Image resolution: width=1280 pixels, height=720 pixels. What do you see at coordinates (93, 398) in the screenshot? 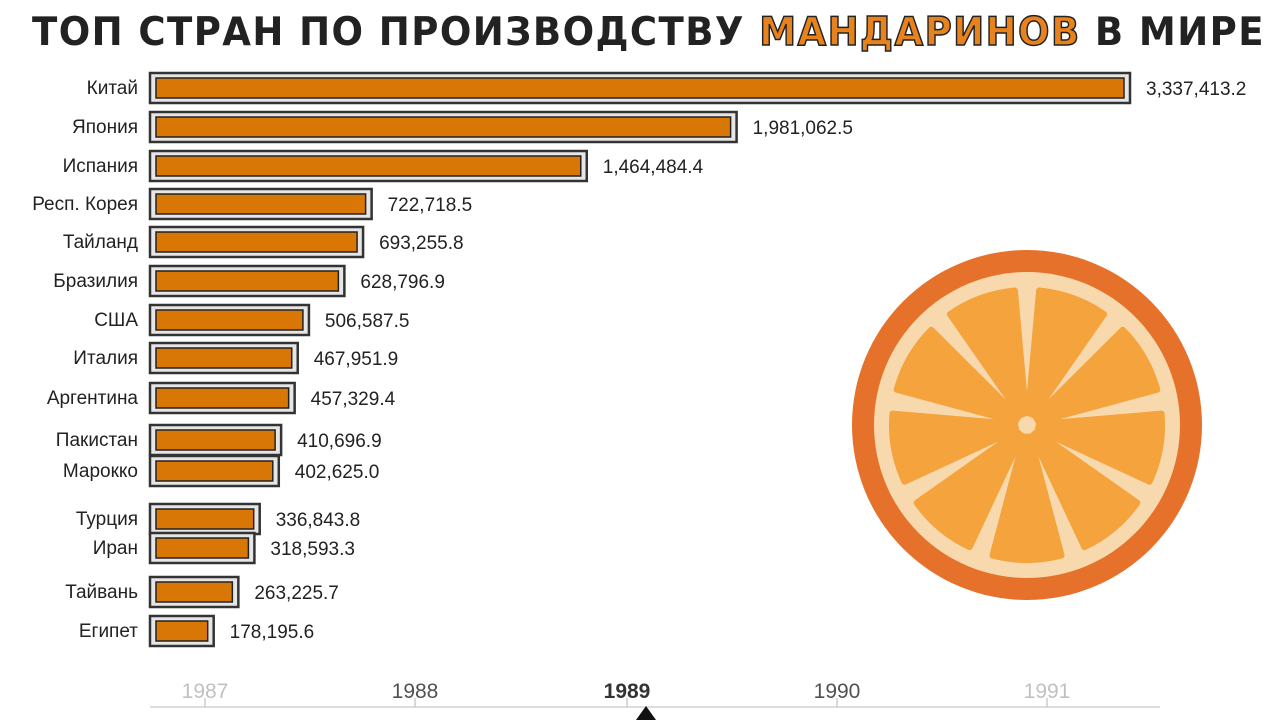
I see `category-label: Аргентина` at bounding box center [93, 398].